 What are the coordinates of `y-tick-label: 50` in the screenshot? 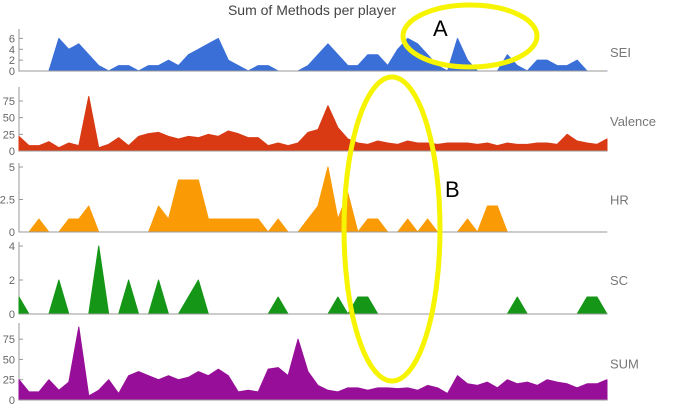 It's located at (9, 119).